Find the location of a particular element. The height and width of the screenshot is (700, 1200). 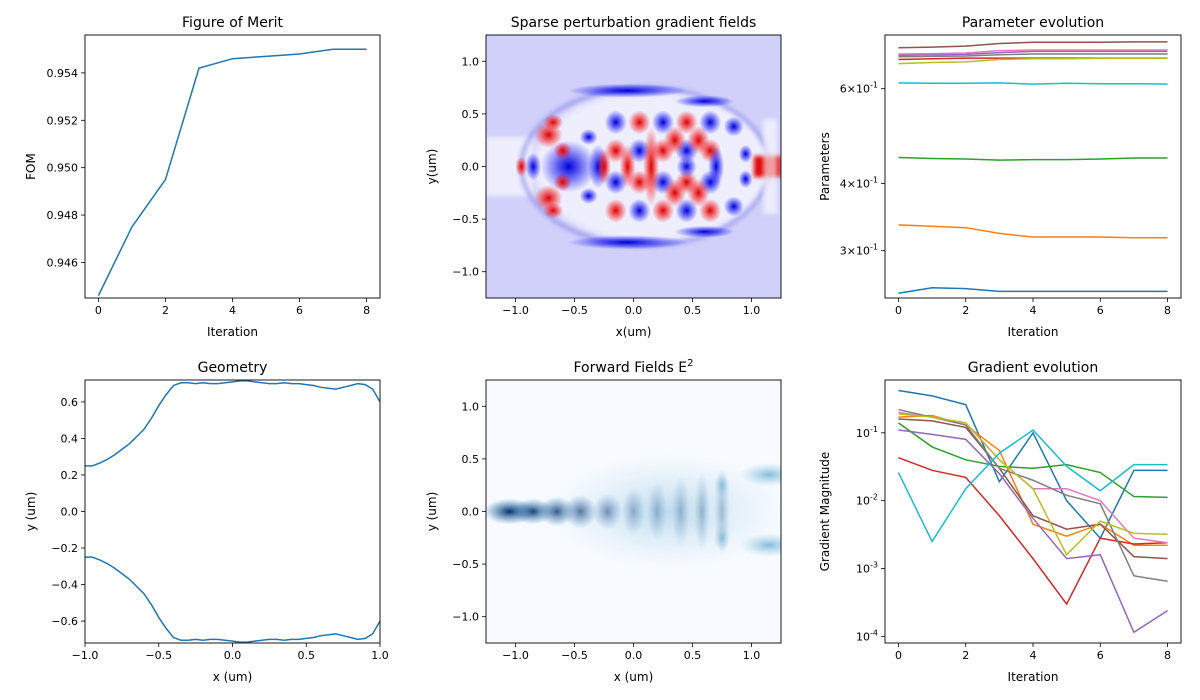

y-axis-label: y(um) is located at coordinates (432, 167).